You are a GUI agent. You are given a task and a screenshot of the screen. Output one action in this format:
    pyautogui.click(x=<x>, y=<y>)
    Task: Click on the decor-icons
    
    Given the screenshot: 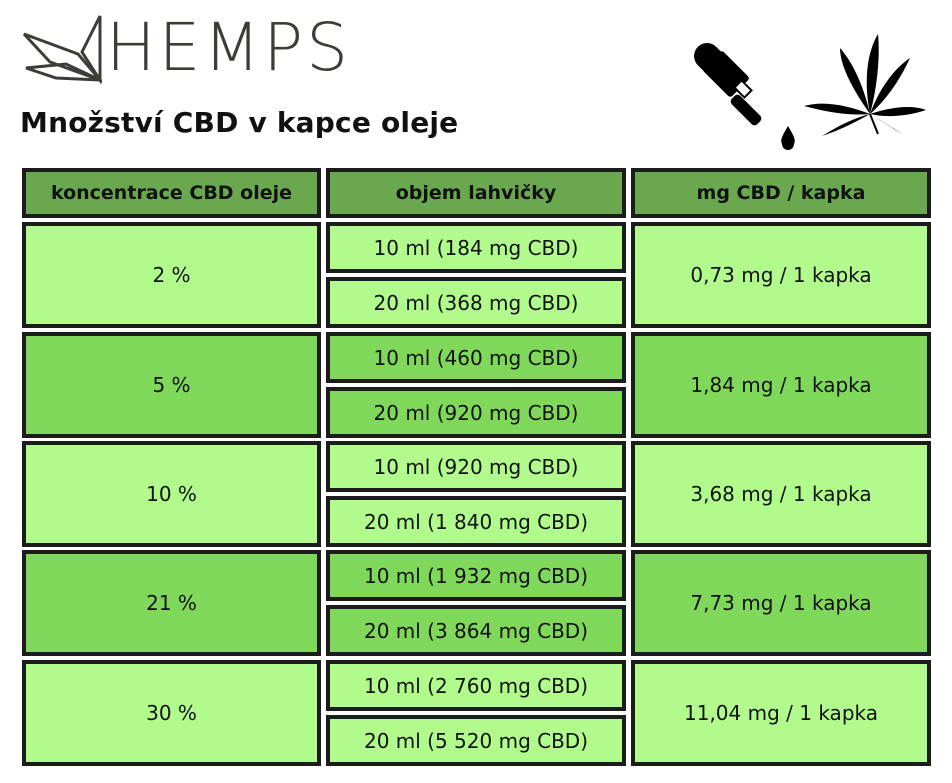 What is the action you would take?
    pyautogui.click(x=810, y=92)
    